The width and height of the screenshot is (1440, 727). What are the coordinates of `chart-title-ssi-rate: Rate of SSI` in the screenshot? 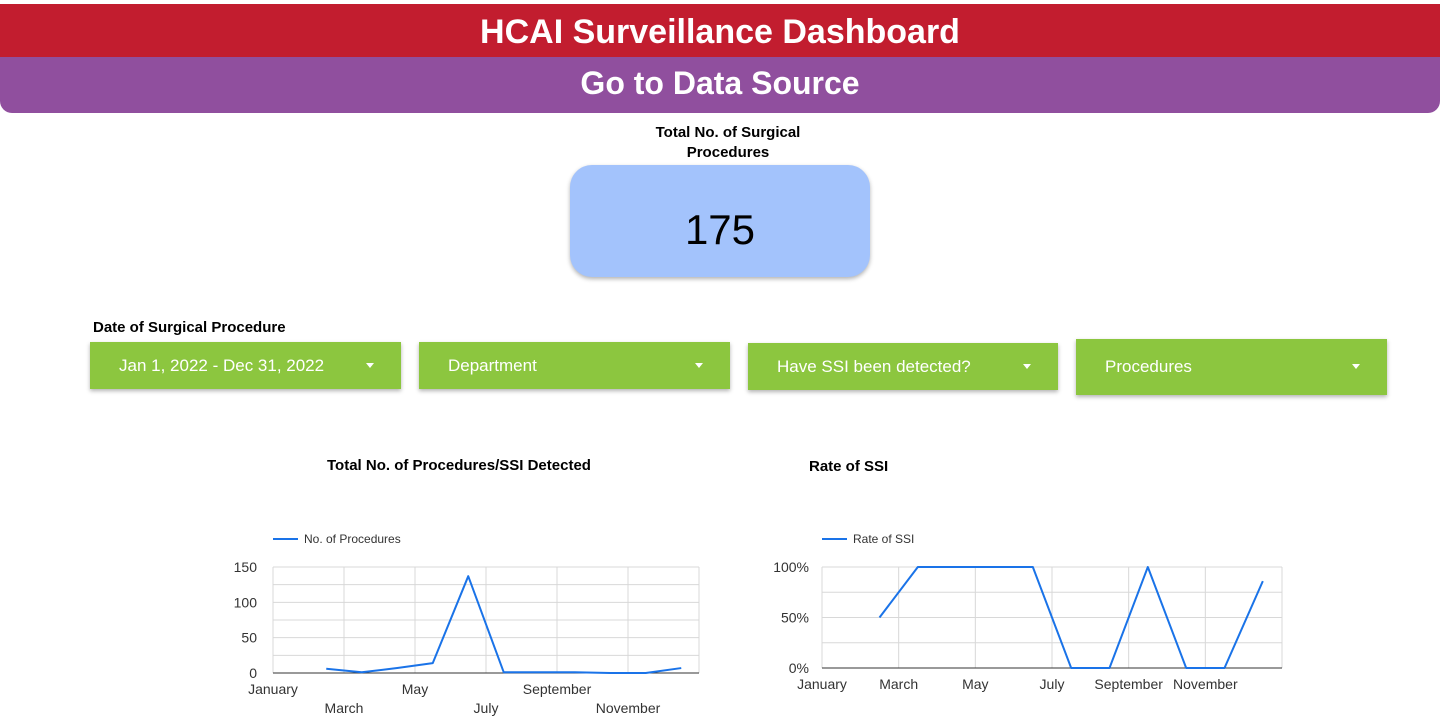 It's located at (849, 466).